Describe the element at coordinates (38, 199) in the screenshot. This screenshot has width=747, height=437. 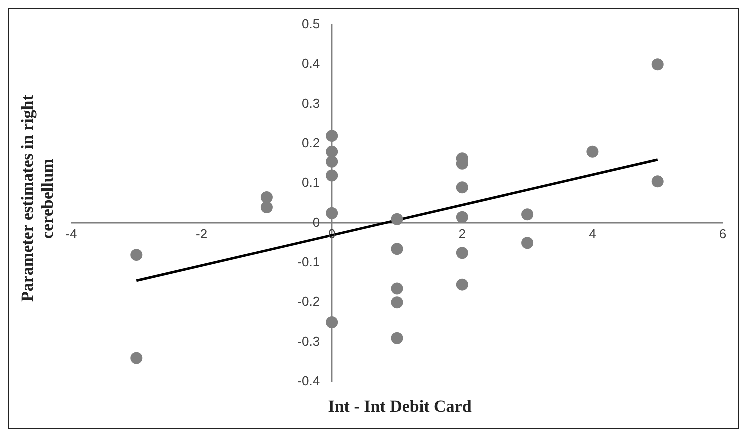
I see `y-axis-title: Parameter estimates in right cerebellum` at that location.